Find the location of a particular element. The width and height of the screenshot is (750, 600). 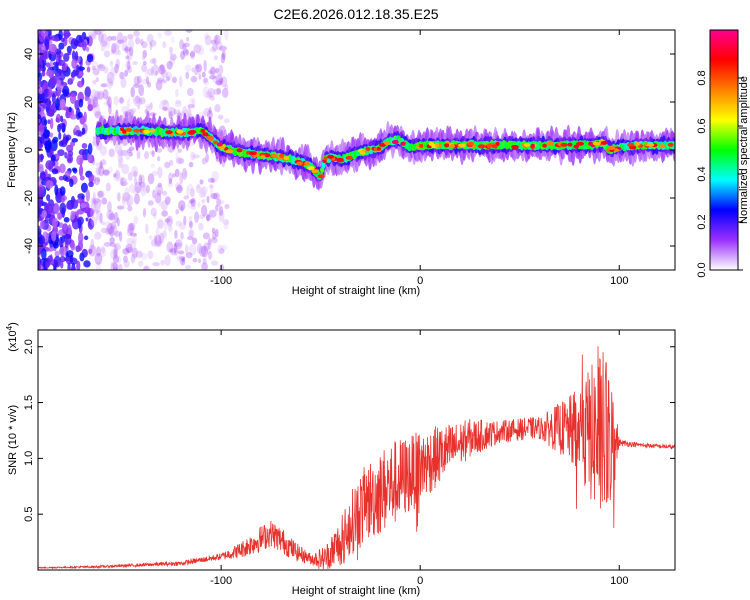

snr-y-tick-label: 1.5 is located at coordinates (29, 402).